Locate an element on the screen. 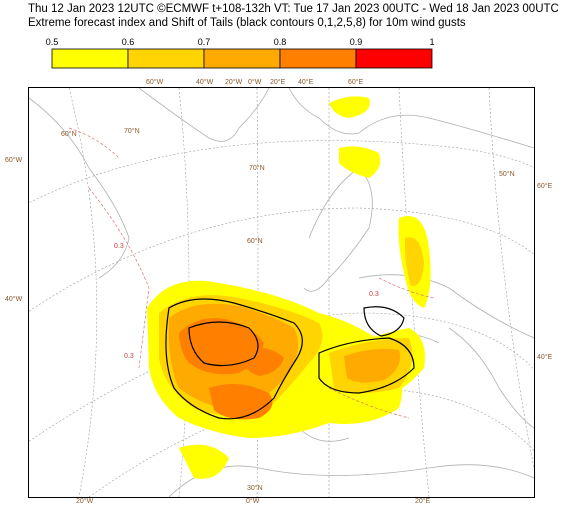 This screenshot has height=509, width=566. lat-label-70n: 70°N is located at coordinates (132, 131).